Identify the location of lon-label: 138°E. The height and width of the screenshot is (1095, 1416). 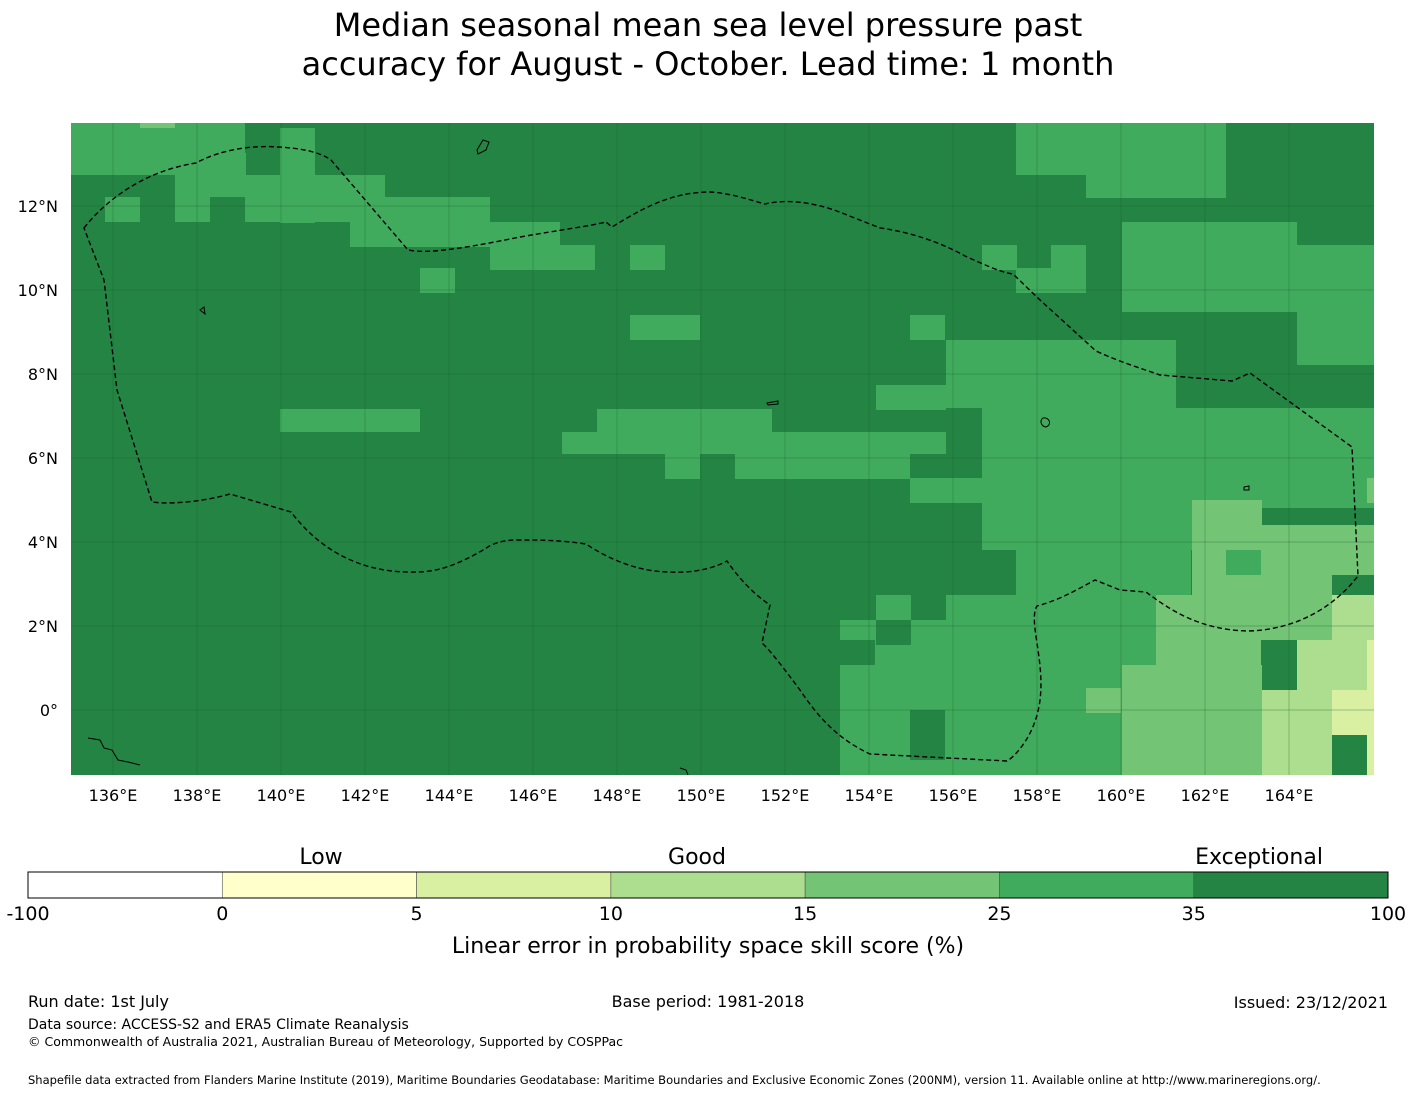
(197, 795).